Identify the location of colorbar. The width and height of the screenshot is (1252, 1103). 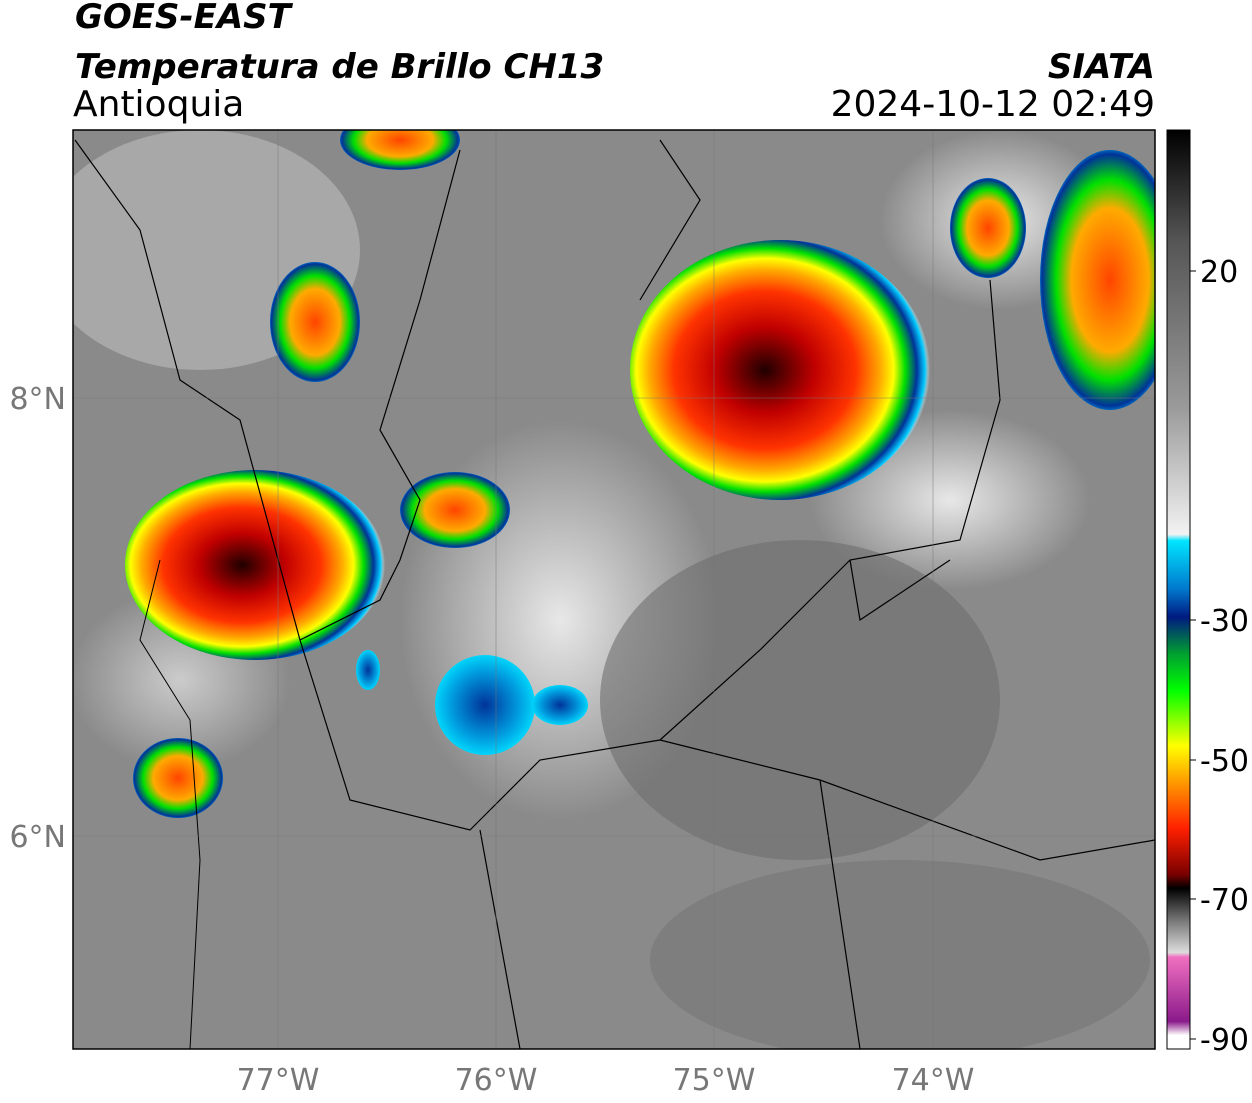
(1178, 589).